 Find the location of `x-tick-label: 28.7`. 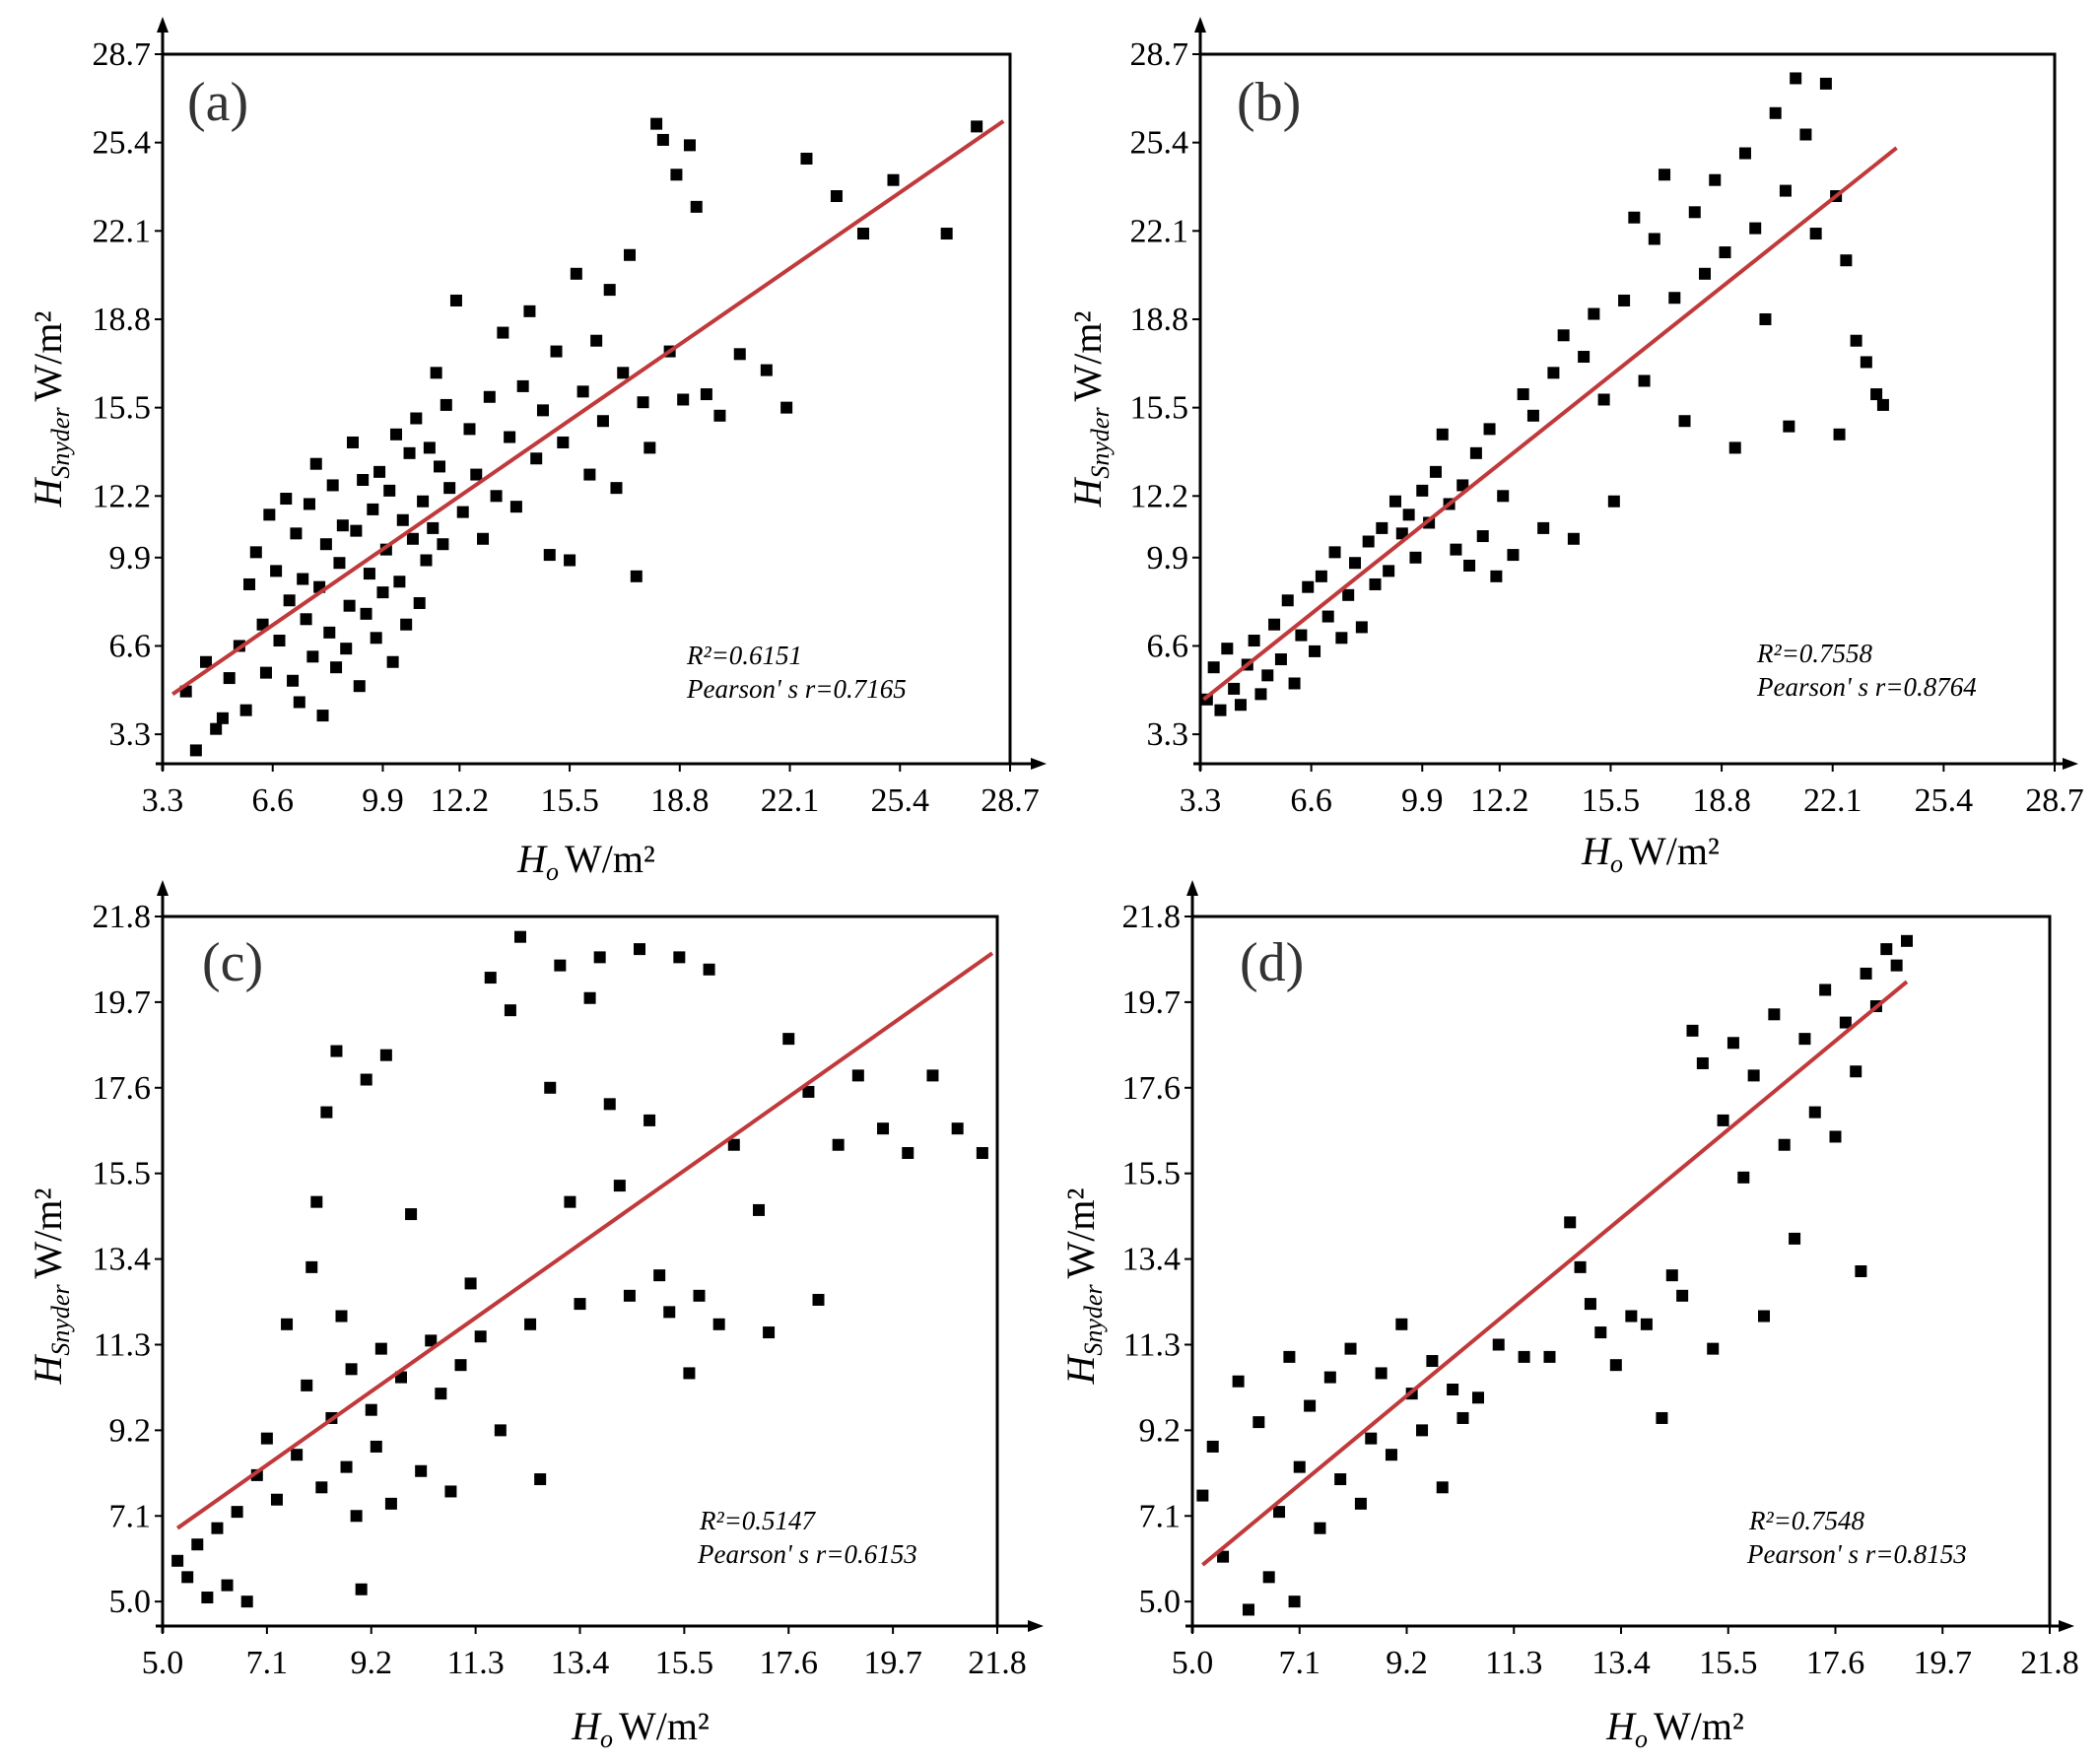

x-tick-label: 28.7 is located at coordinates (1010, 800).